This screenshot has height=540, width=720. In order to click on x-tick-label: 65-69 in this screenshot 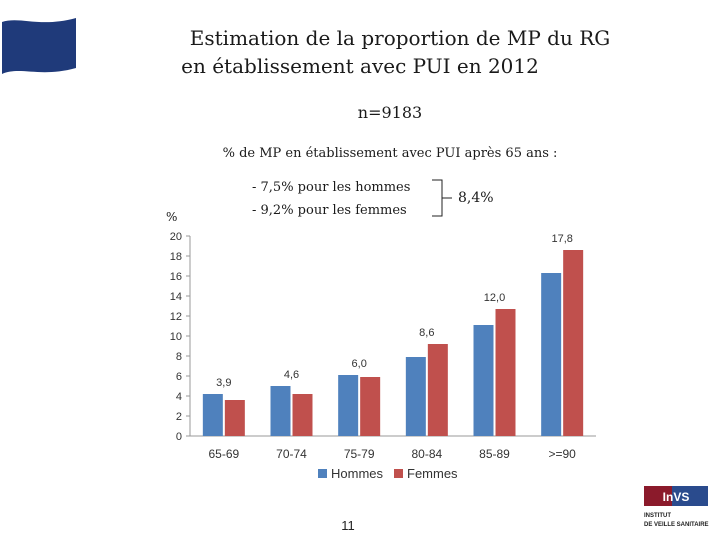, I will do `click(223, 454)`.